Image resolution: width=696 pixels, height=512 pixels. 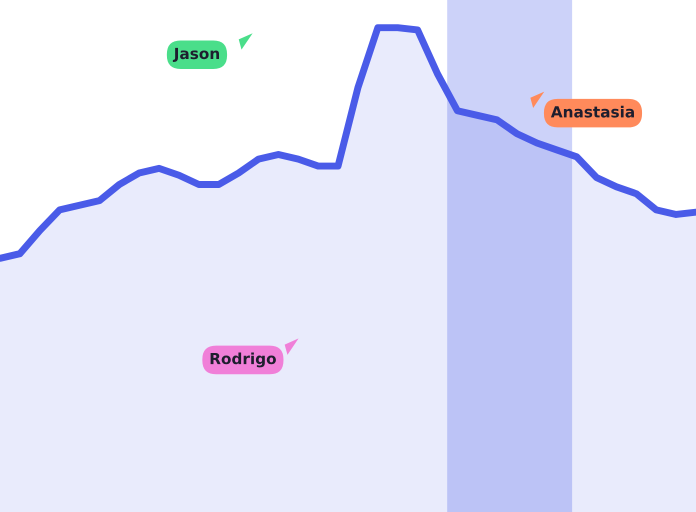 I want to click on annotation: Jason, so click(x=196, y=55).